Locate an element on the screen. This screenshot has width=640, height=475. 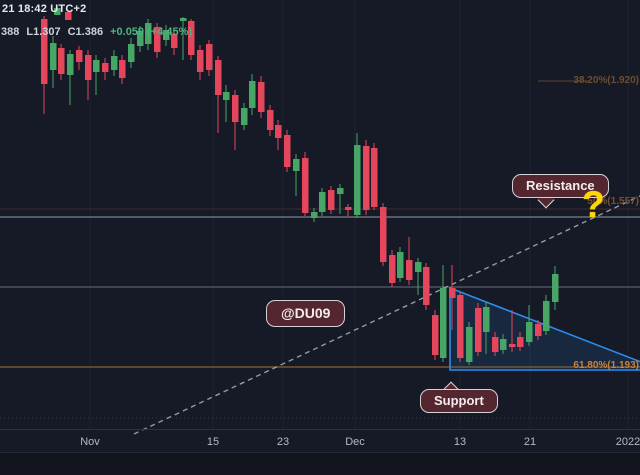
fib-level-382-label: 38.20%(1.920) is located at coordinates (606, 80).